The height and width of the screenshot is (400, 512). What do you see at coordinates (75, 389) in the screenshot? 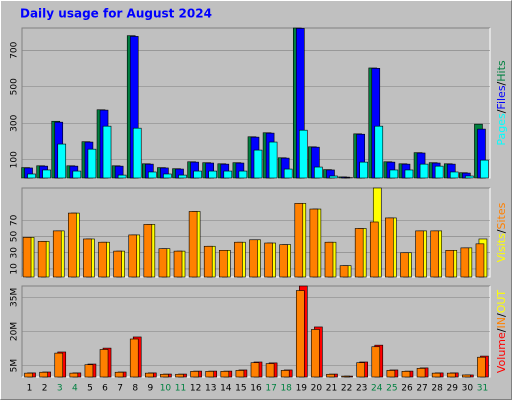
I see `x-tick-label: 4` at bounding box center [75, 389].